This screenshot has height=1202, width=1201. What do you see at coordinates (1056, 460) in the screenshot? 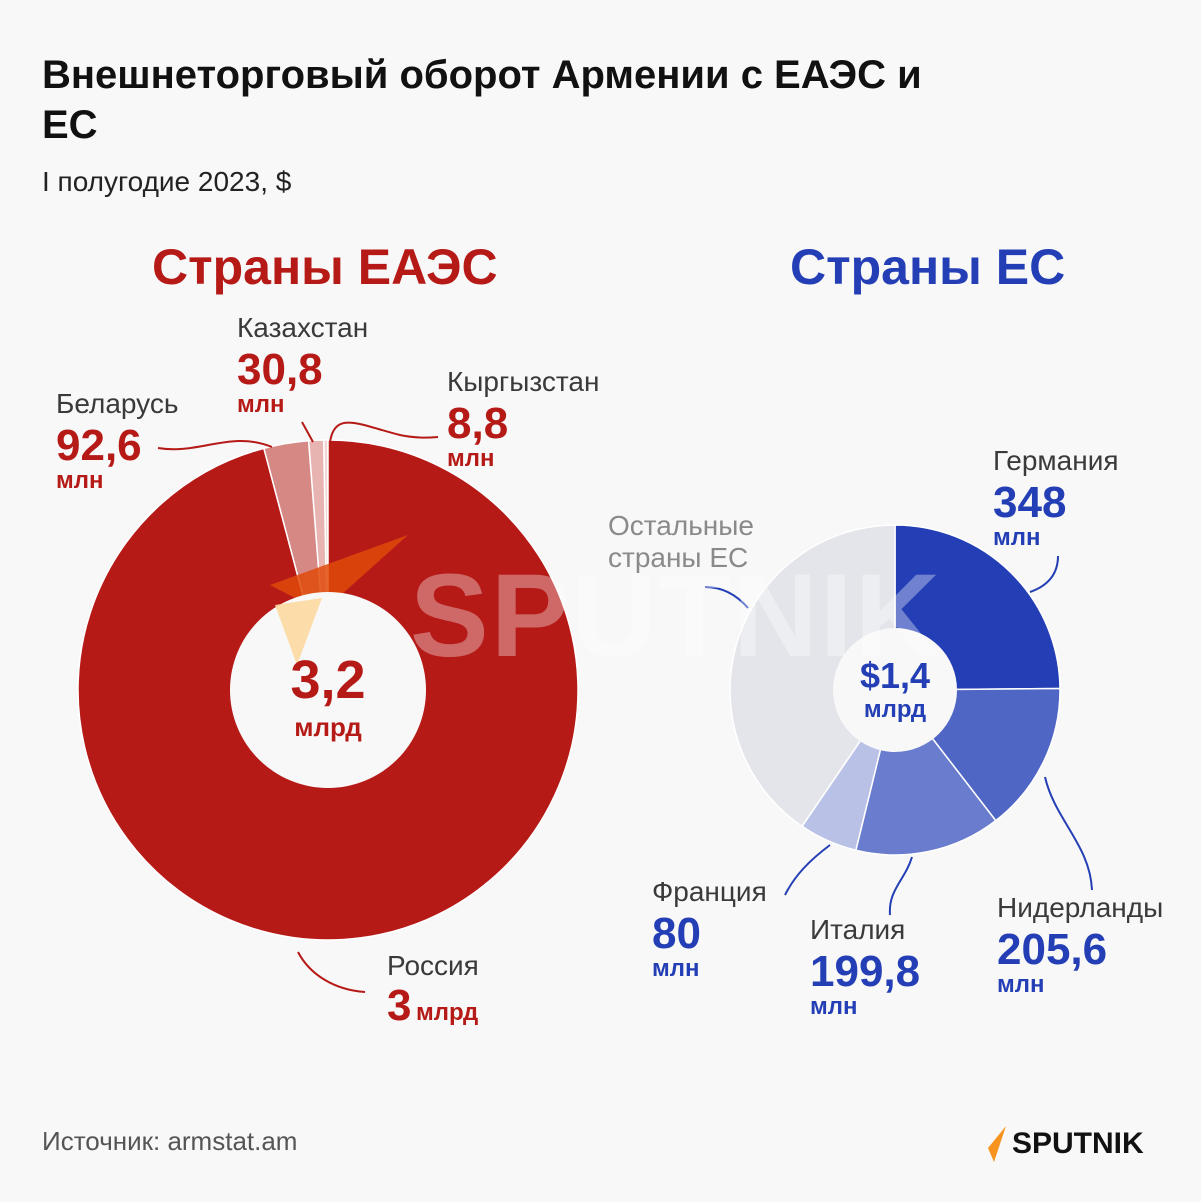
I see `label-germany-name: Германия` at bounding box center [1056, 460].